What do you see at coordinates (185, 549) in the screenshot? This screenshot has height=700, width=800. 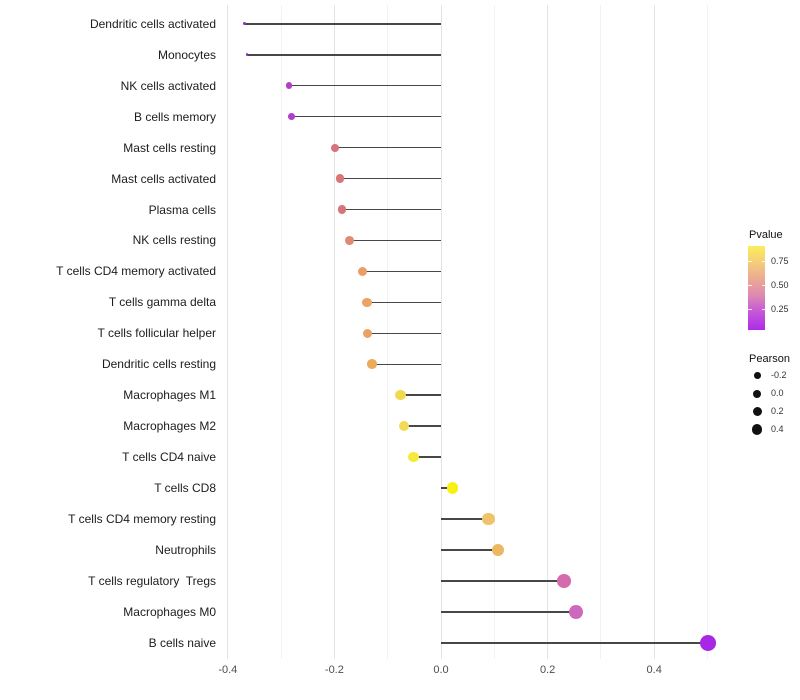 I see `row-label: Neutrophils` at bounding box center [185, 549].